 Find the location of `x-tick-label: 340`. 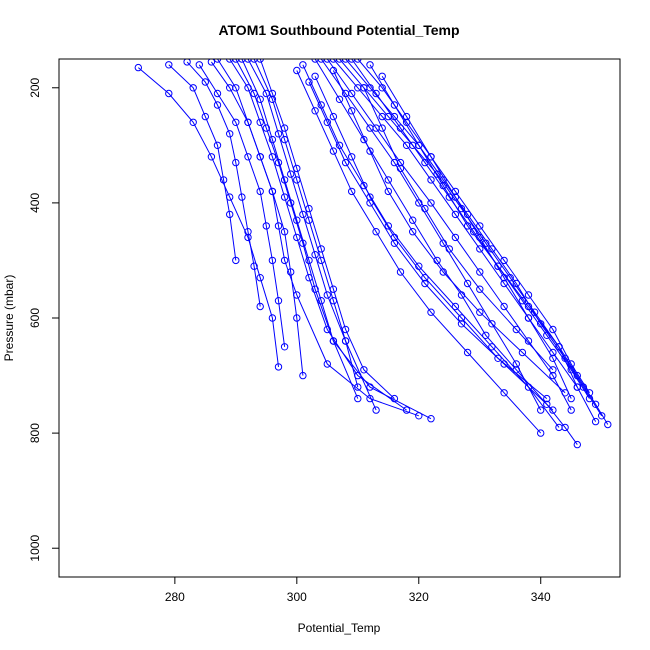

x-tick-label: 340 is located at coordinates (541, 597).